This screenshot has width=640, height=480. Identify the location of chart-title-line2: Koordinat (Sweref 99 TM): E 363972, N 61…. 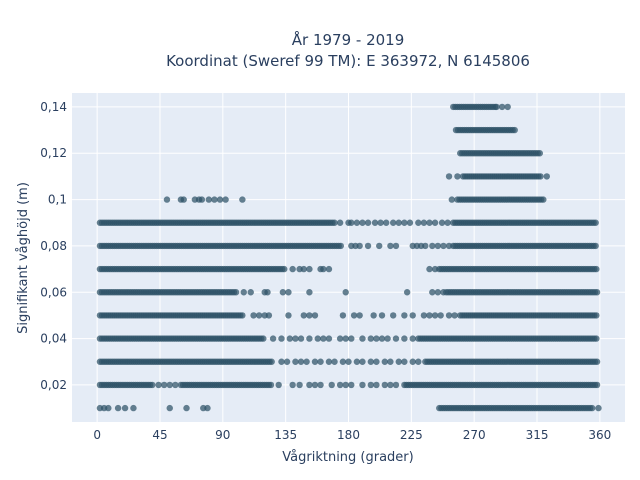
(348, 61).